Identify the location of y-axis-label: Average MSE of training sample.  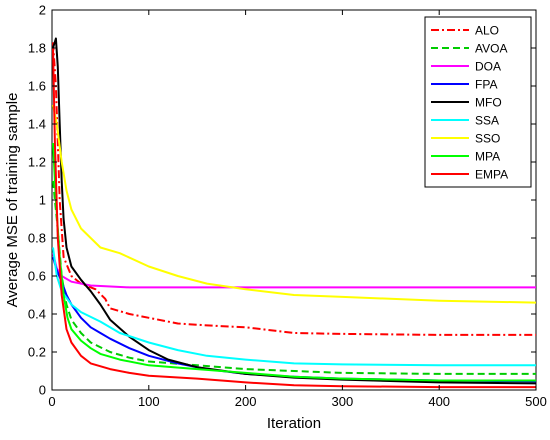
(12, 200).